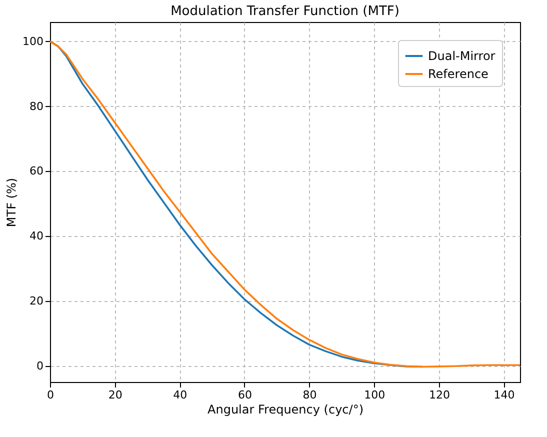 This screenshot has height=437, width=547. Describe the element at coordinates (115, 395) in the screenshot. I see `x-tick-label: 20` at that location.